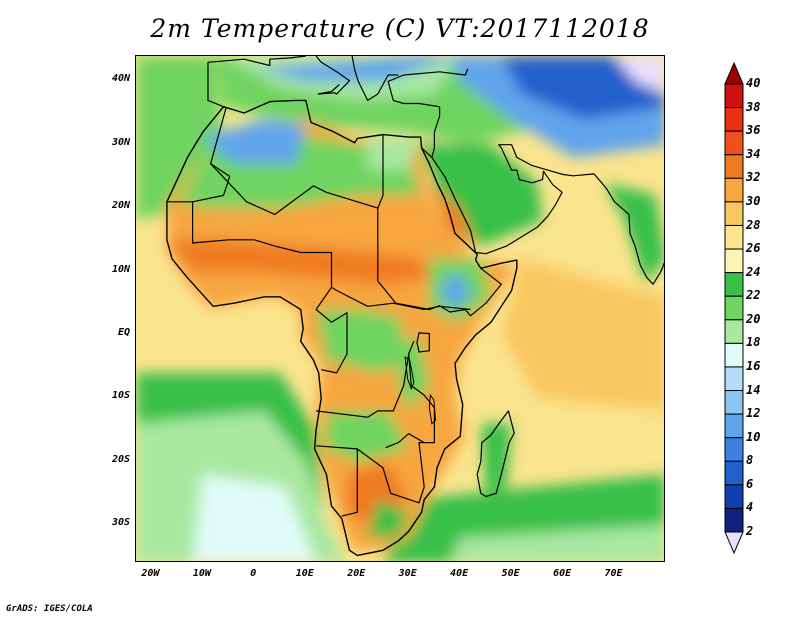 The height and width of the screenshot is (618, 800). I want to click on himalaya-near-freezing, so click(639, 75).